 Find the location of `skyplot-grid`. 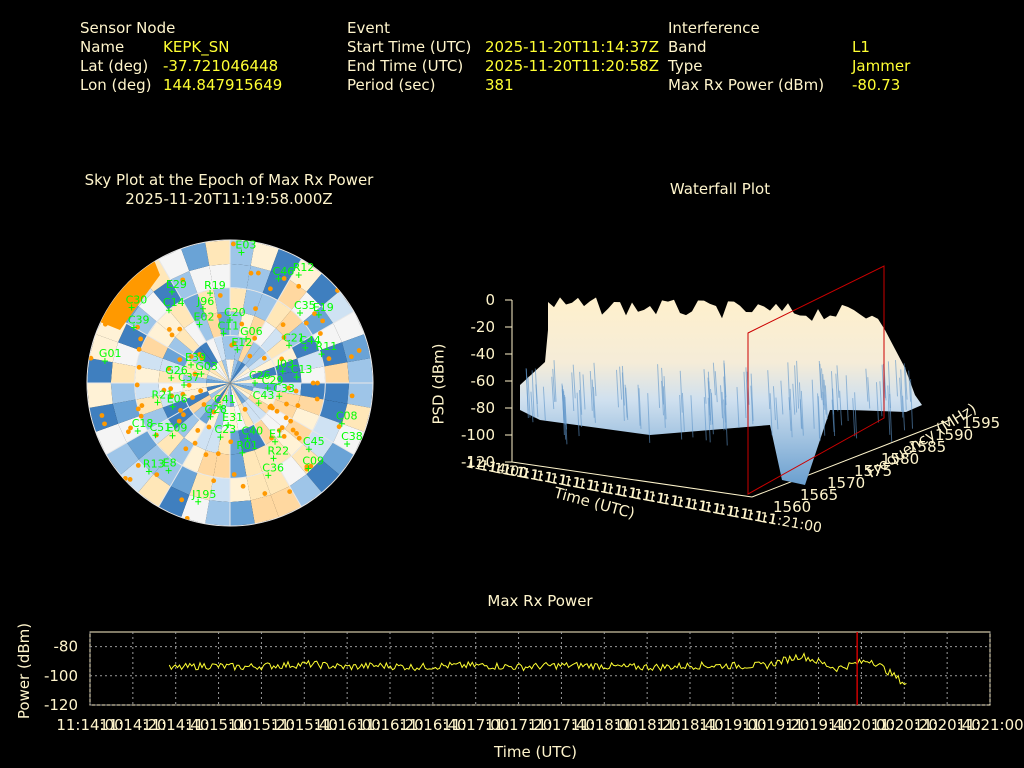

skyplot-grid is located at coordinates (230, 383).